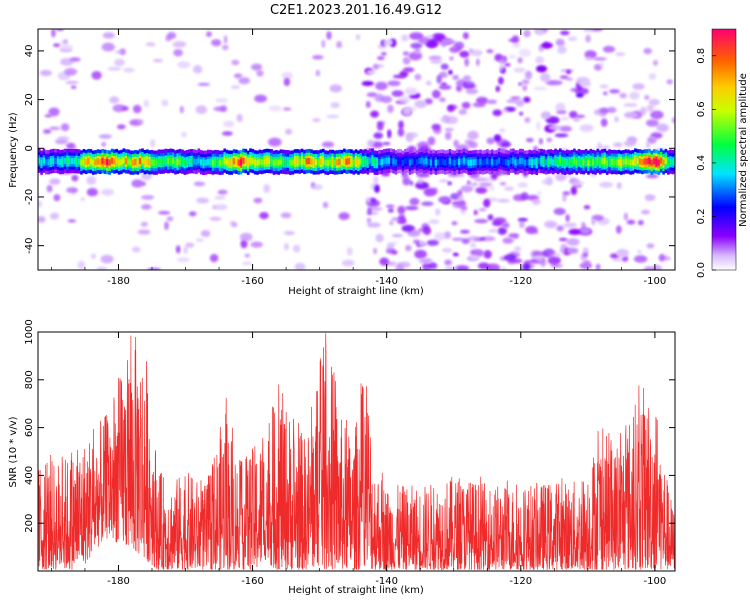 The width and height of the screenshot is (750, 600). What do you see at coordinates (356, 291) in the screenshot?
I see `spectrogram-x-label: Height of straight line (km)` at bounding box center [356, 291].